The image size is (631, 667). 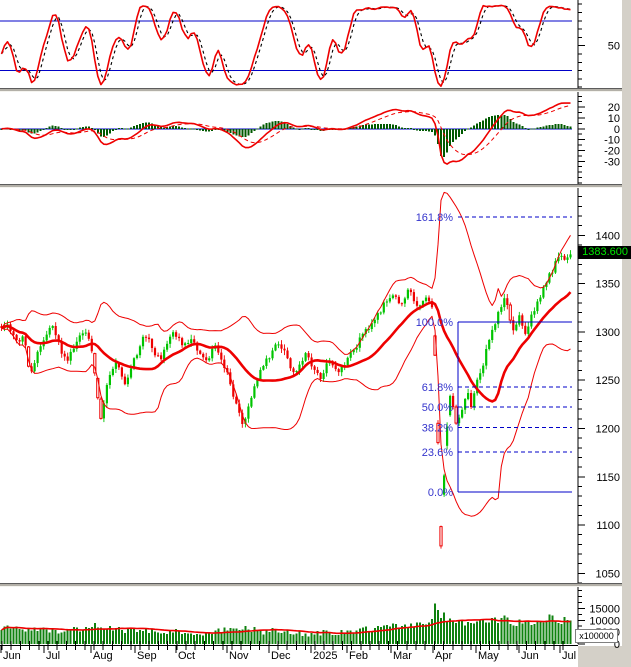 I want to click on bottom-right-corner, so click(x=604, y=656).